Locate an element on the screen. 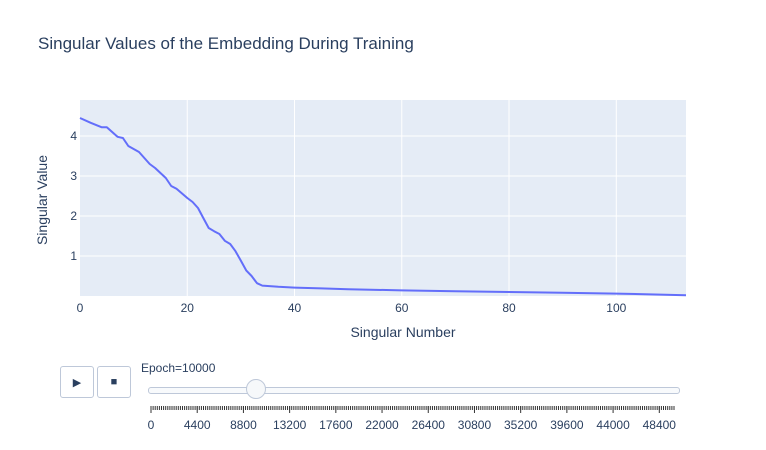  slider-tick-label: 13200 is located at coordinates (290, 425).